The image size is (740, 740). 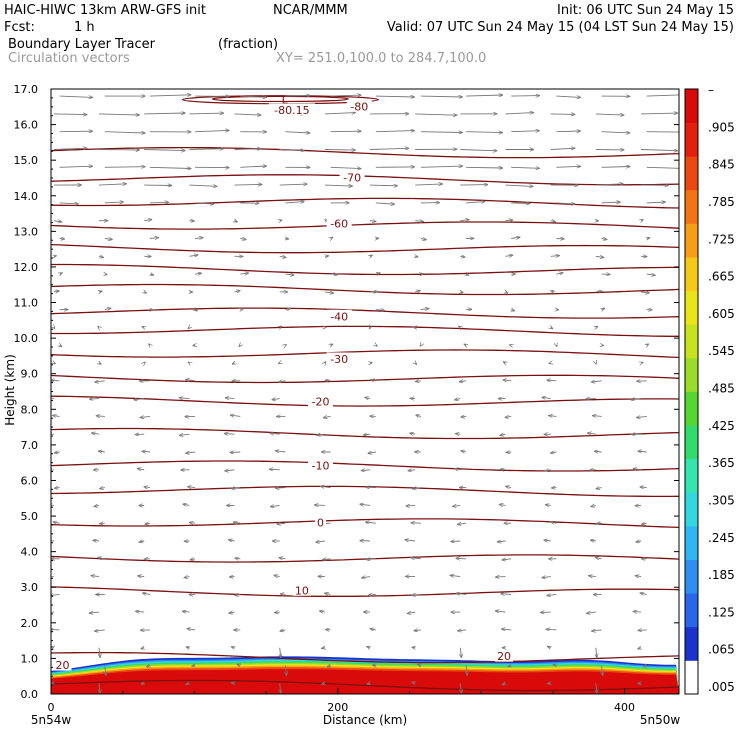 What do you see at coordinates (721, 687) in the screenshot?
I see `colorbar-label: .005` at bounding box center [721, 687].